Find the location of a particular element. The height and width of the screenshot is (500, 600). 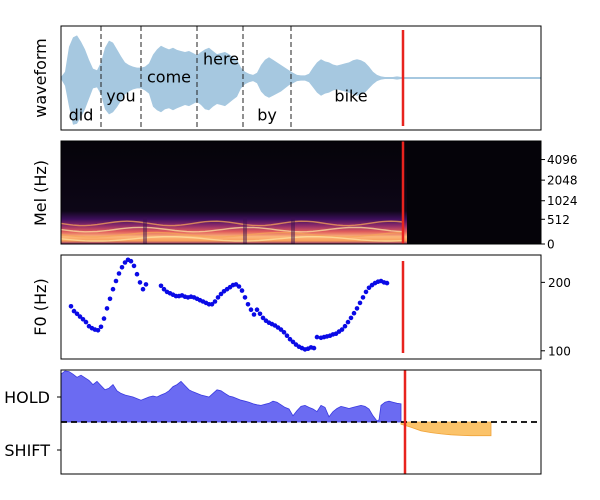

word-label: come is located at coordinates (169, 76).